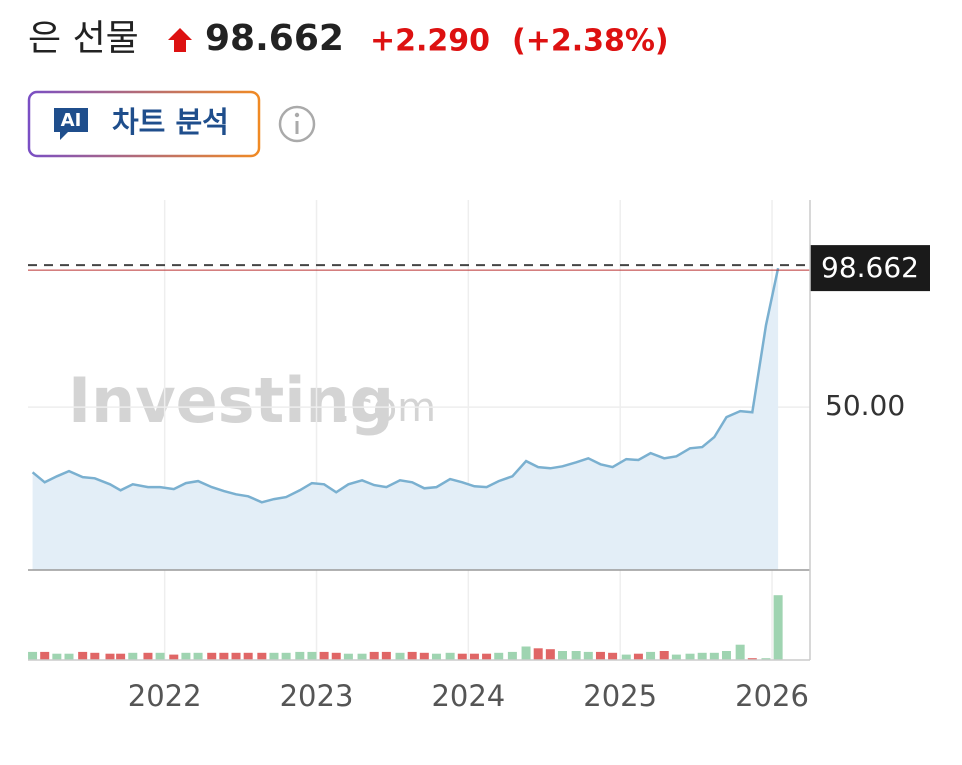  Describe the element at coordinates (170, 122) in the screenshot. I see `ai-button-label: 차트 분석` at that location.